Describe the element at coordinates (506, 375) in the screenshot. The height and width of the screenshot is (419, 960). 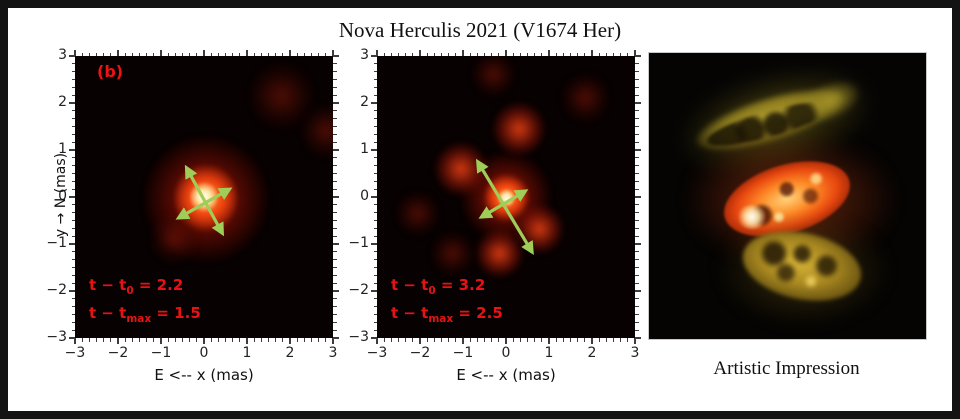
I see `x-axis-label: E <-- x (mas)` at that location.